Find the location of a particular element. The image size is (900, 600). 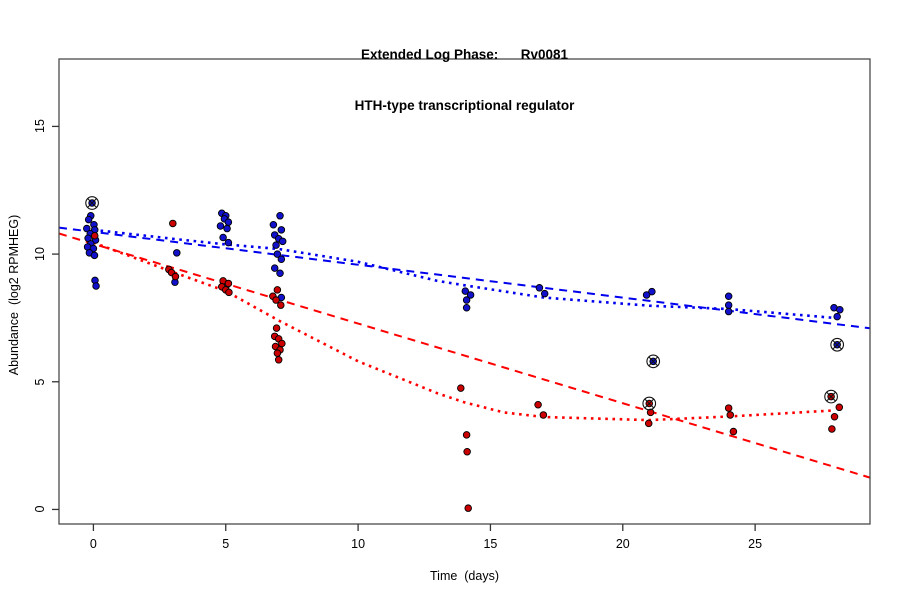

y-tick-label: 5 is located at coordinates (40, 382).